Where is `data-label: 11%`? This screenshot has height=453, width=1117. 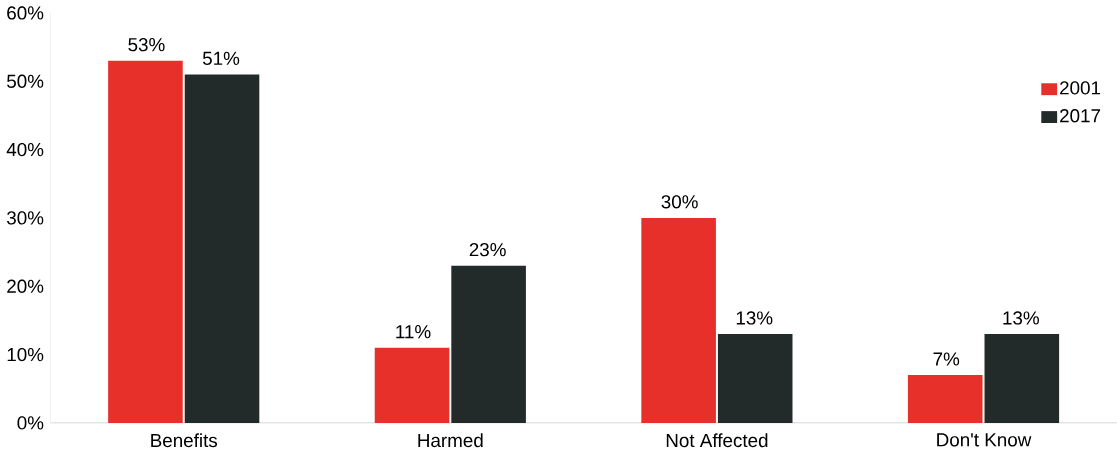
data-label: 11% is located at coordinates (413, 331).